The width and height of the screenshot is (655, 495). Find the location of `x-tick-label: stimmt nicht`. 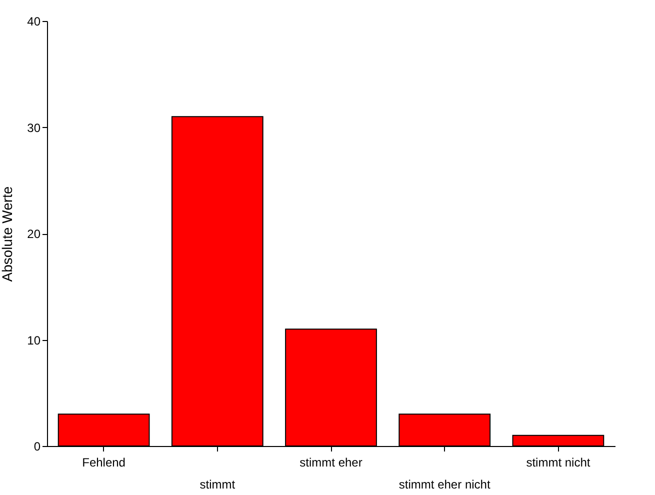

x-tick-label: stimmt nicht is located at coordinates (558, 463).